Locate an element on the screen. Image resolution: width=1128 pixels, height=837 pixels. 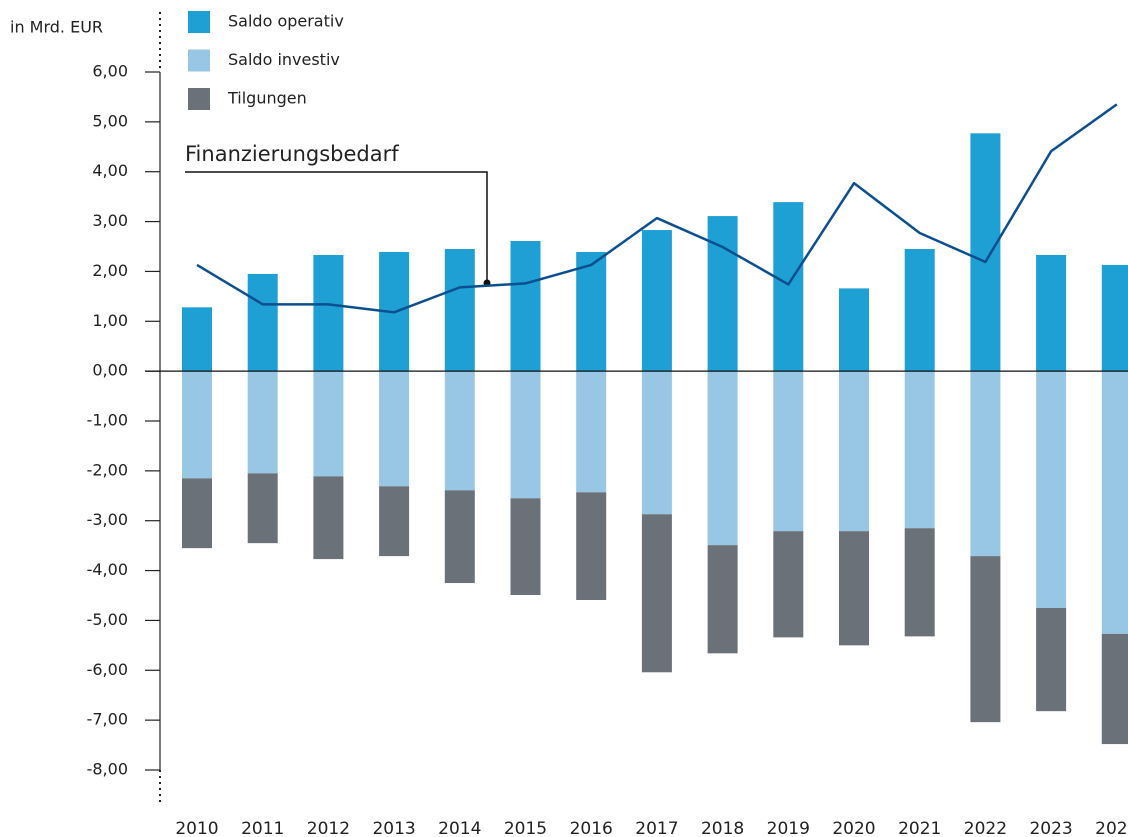
x-tick-label: 2013 is located at coordinates (393, 828).